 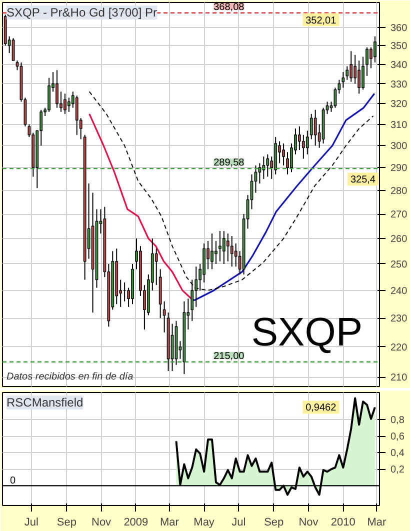 I want to click on y-tick-label: 280, so click(x=399, y=191).